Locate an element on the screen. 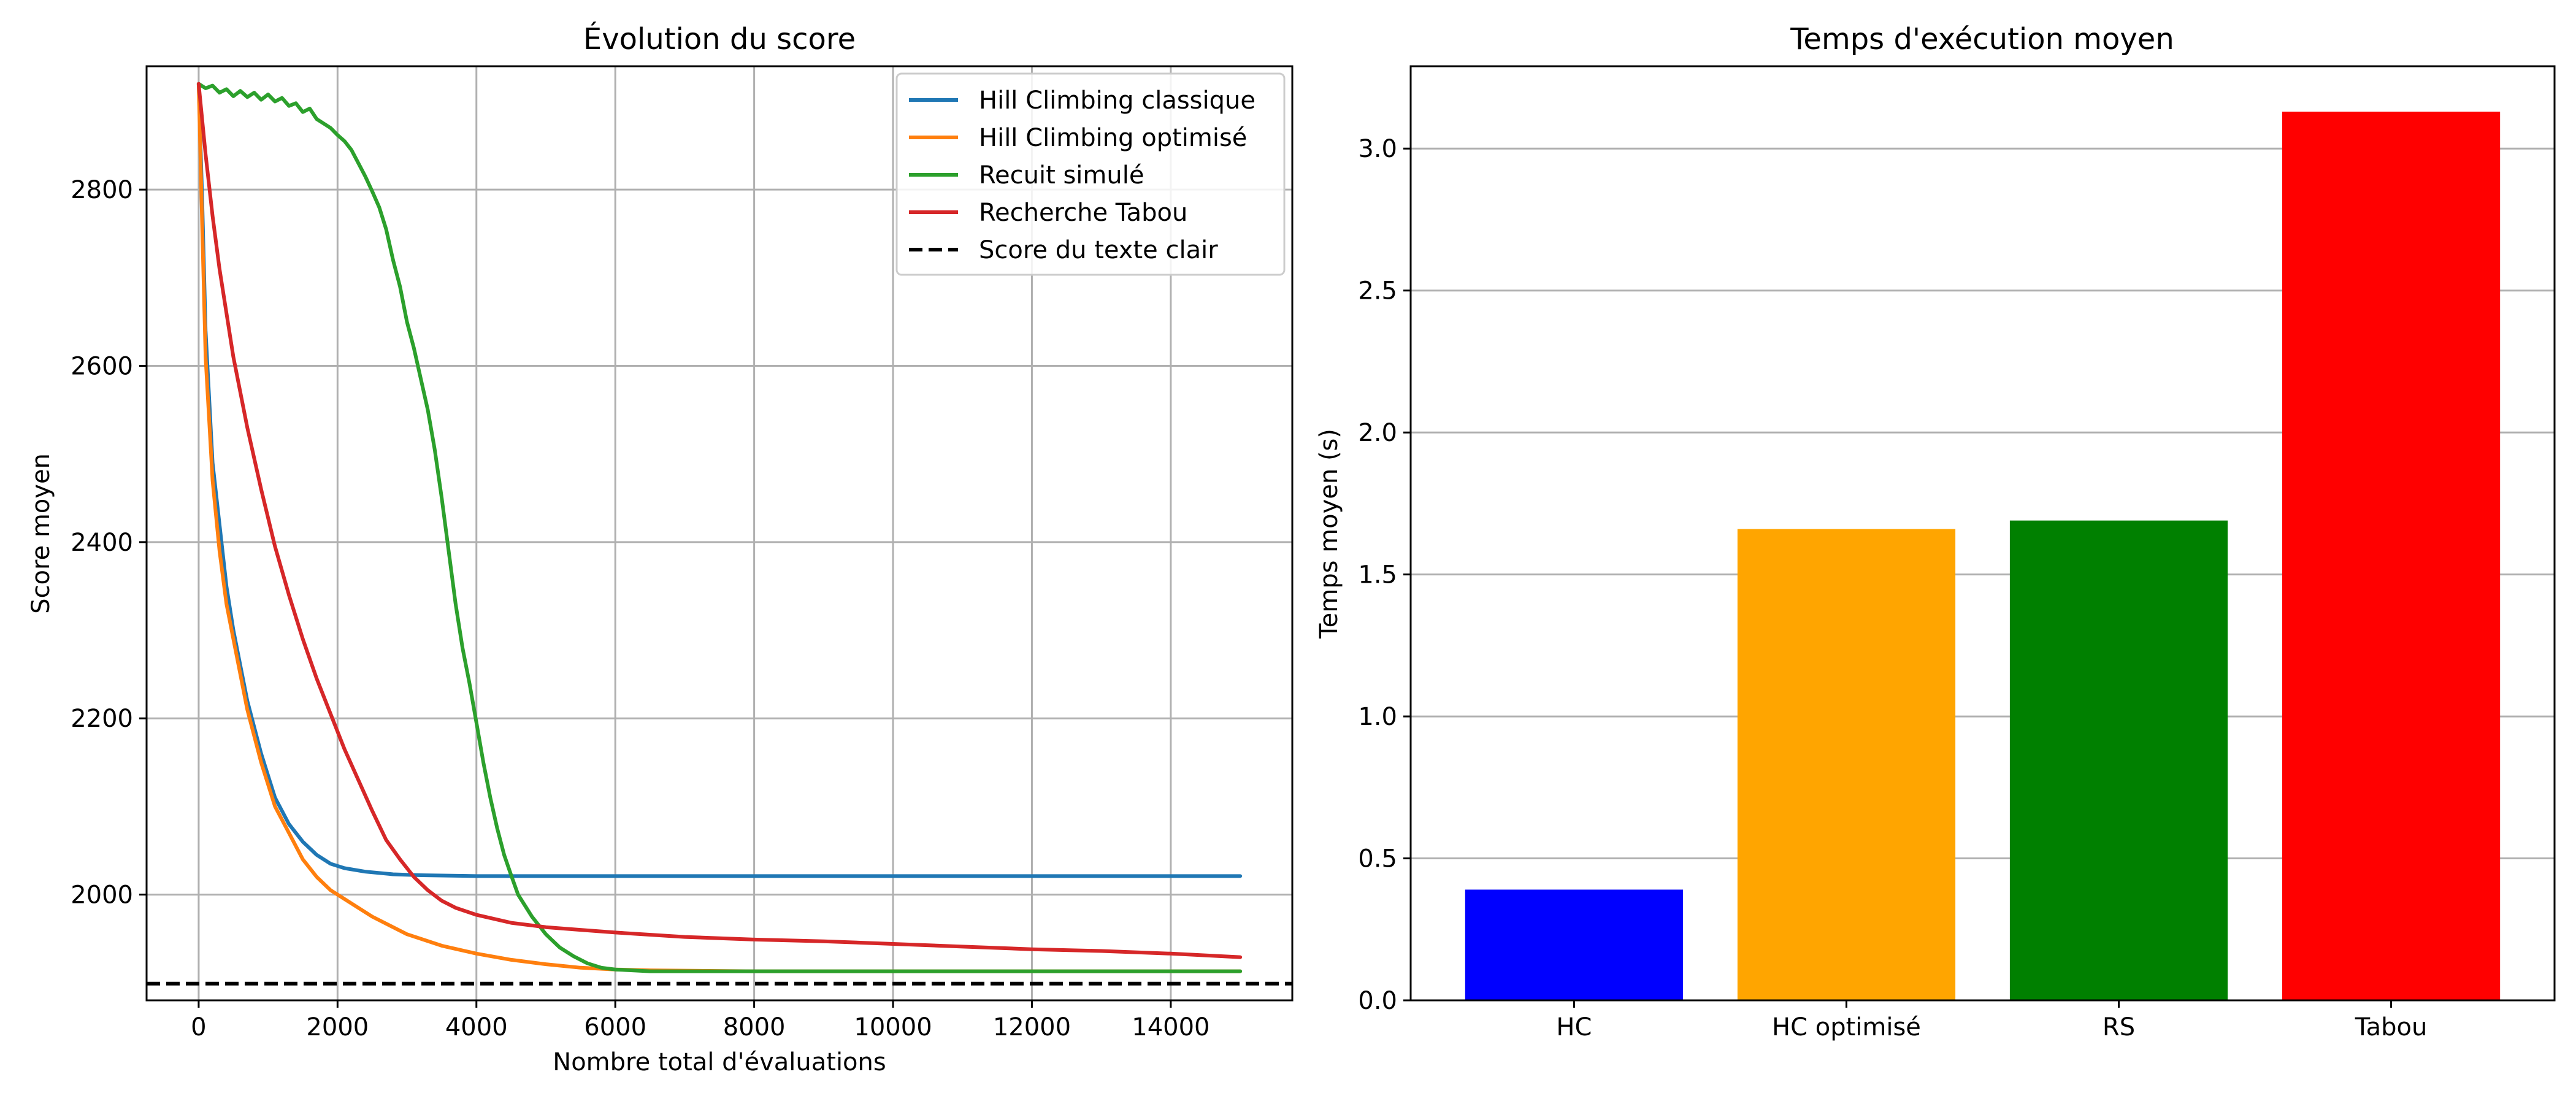 This screenshot has width=2576, height=1104. y-axis-label: Temps moyen (s) is located at coordinates (1329, 534).